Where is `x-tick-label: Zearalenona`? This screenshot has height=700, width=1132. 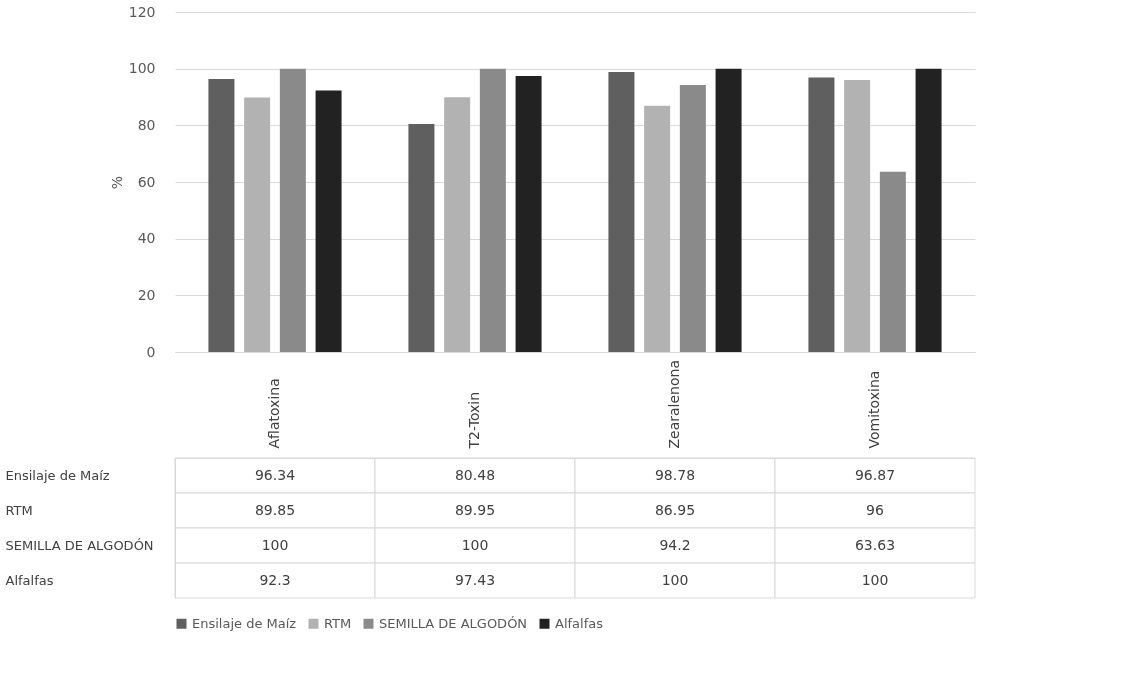
x-tick-label: Zearalenona is located at coordinates (674, 404).